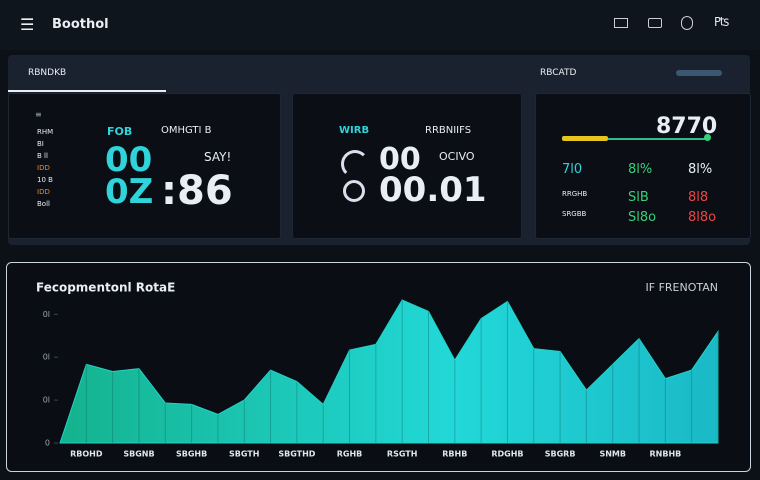 This screenshot has height=480, width=760. What do you see at coordinates (702, 217) in the screenshot?
I see `stat: 8l8o` at bounding box center [702, 217].